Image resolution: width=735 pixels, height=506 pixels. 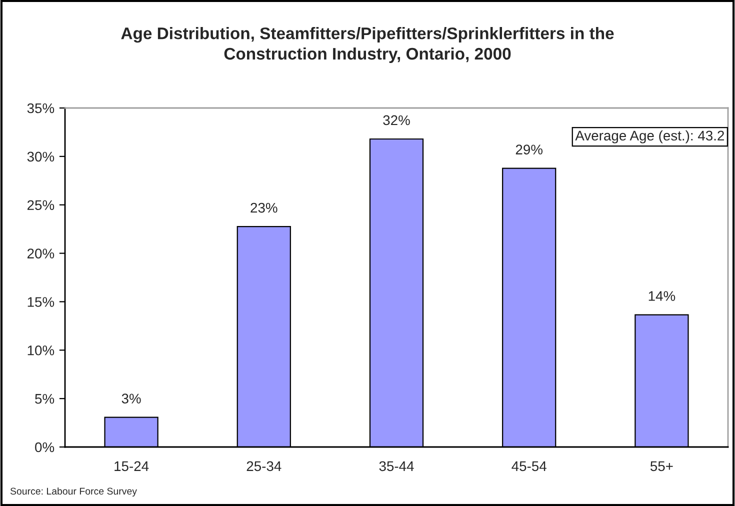 I want to click on x-tick-label: 25-34, so click(x=264, y=466).